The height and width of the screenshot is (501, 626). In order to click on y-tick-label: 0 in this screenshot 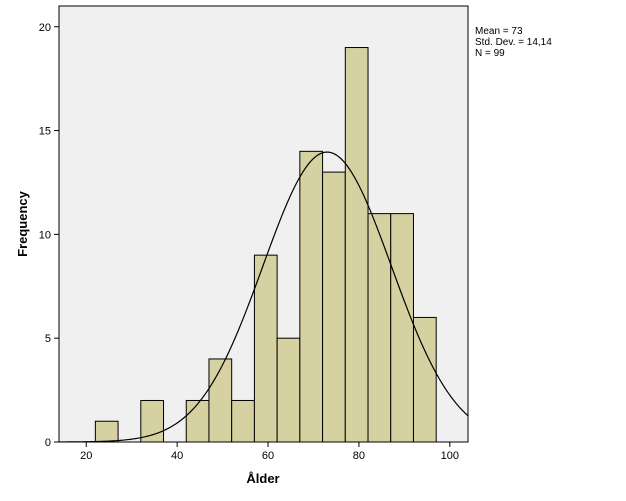, I will do `click(48, 443)`.